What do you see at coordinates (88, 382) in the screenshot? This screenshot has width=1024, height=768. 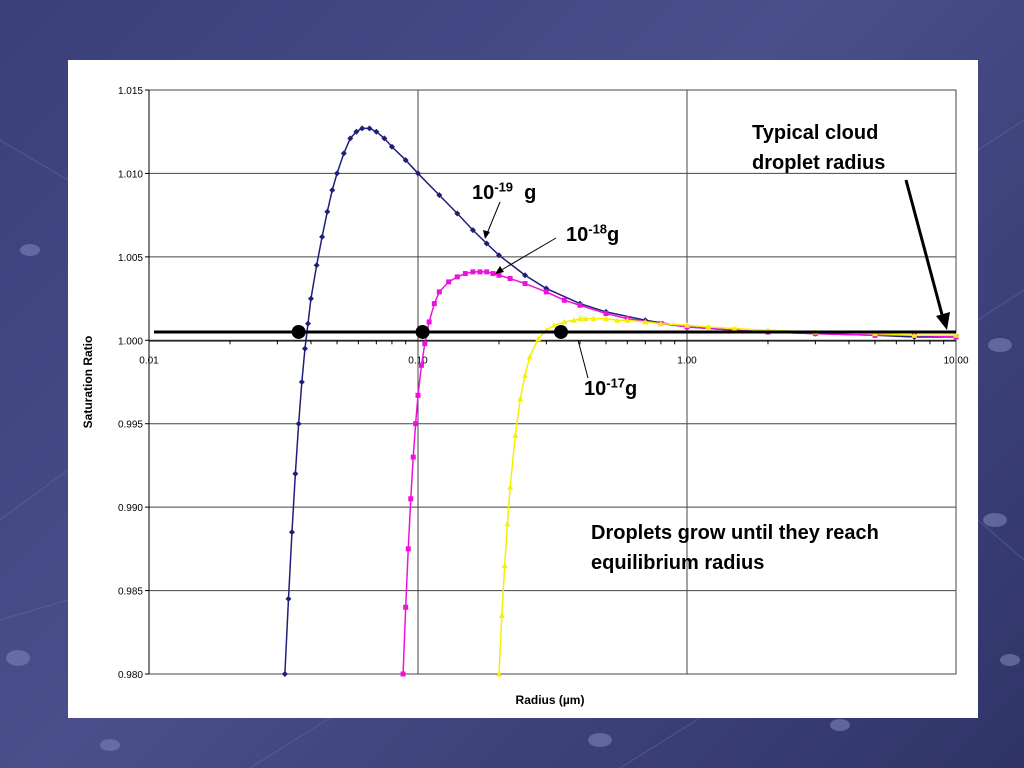 I see `y-axis-title: Saturation Ratio` at bounding box center [88, 382].